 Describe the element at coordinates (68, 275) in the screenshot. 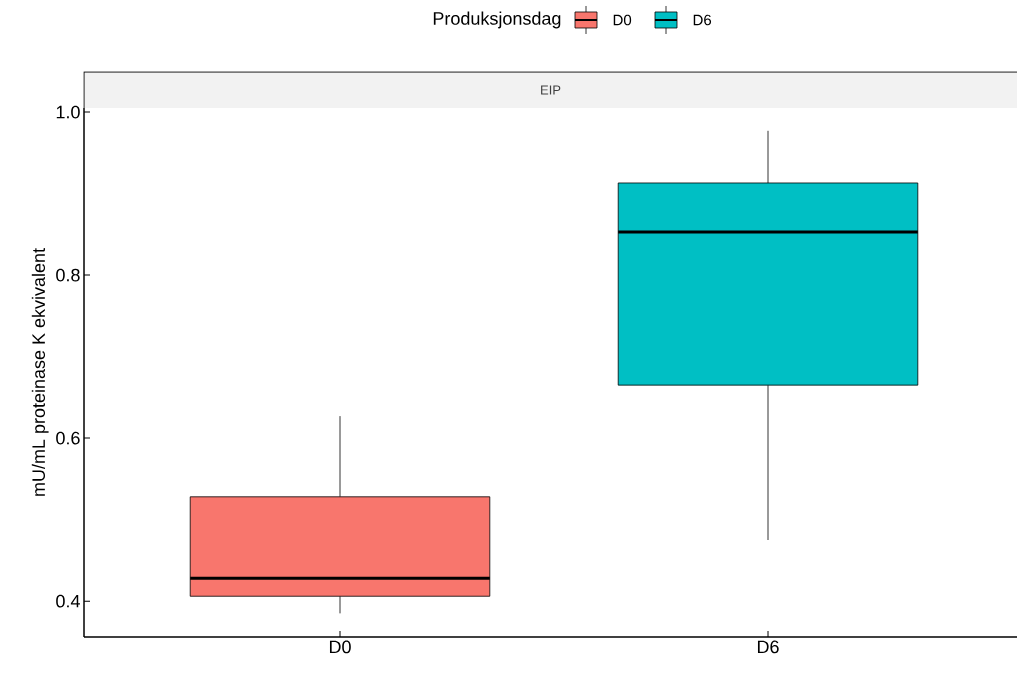

I see `y-tick-label: 0.8` at that location.